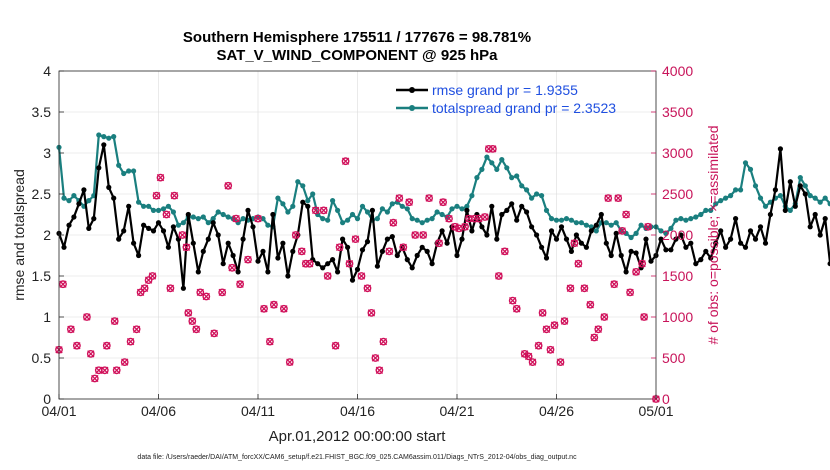 This screenshot has height=470, width=830. What do you see at coordinates (47, 71) in the screenshot?
I see `y-left-tick-label: 4` at bounding box center [47, 71].